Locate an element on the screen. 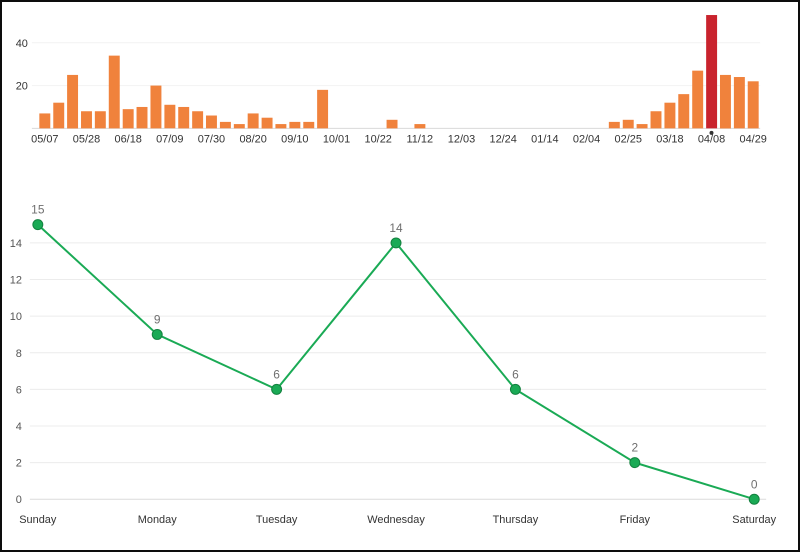  data-point-label: 9 is located at coordinates (157, 320).